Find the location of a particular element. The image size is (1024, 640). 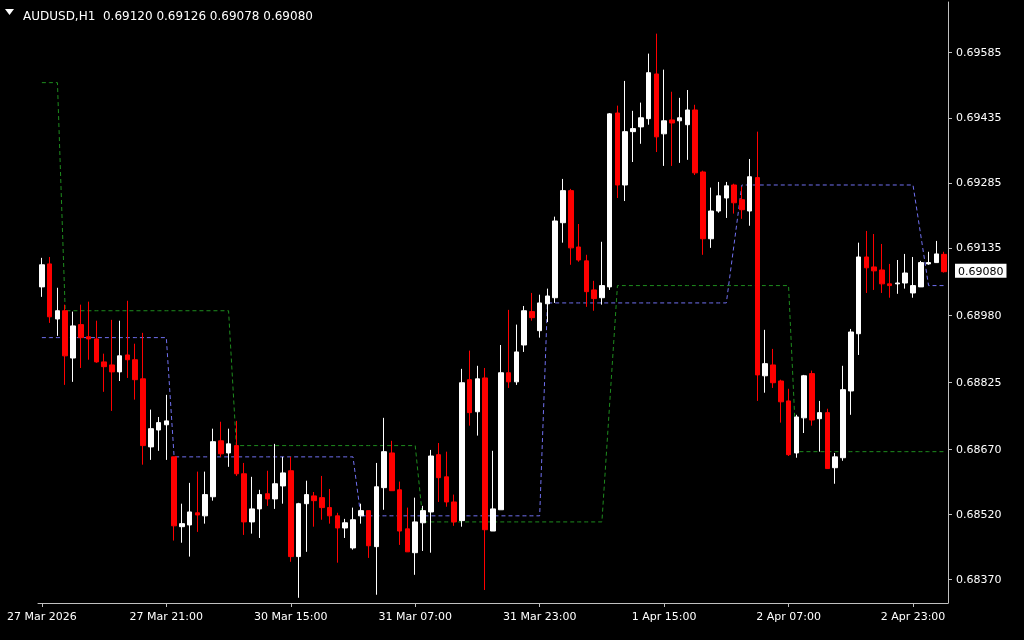

y-tick-label: 0.69585 is located at coordinates (979, 53).